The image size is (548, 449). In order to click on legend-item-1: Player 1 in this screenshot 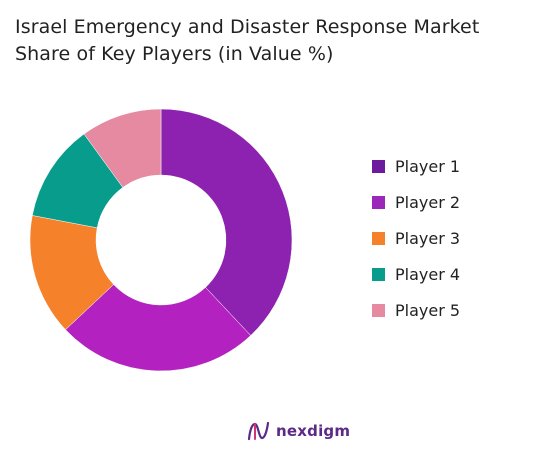, I will do `click(452, 166)`.